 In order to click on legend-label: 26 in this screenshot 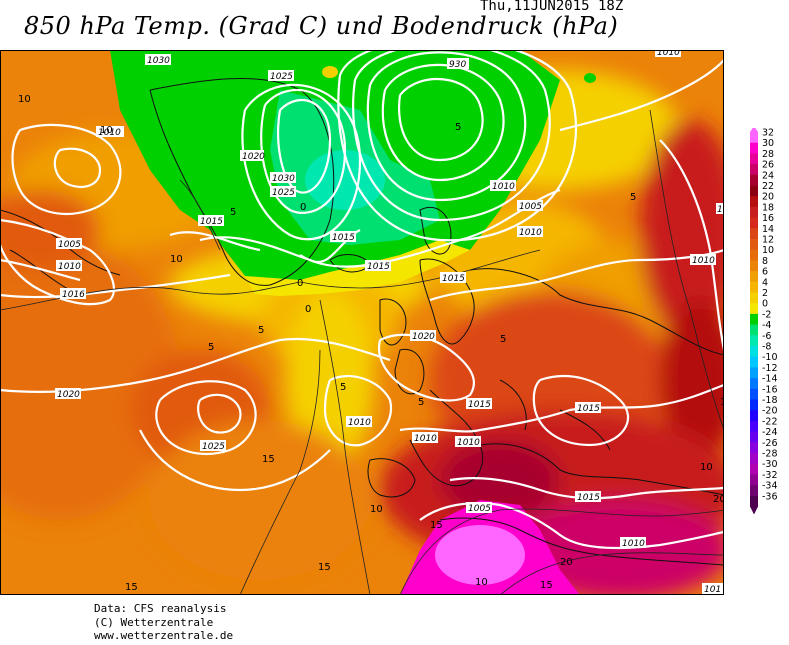, I will do `click(768, 165)`.